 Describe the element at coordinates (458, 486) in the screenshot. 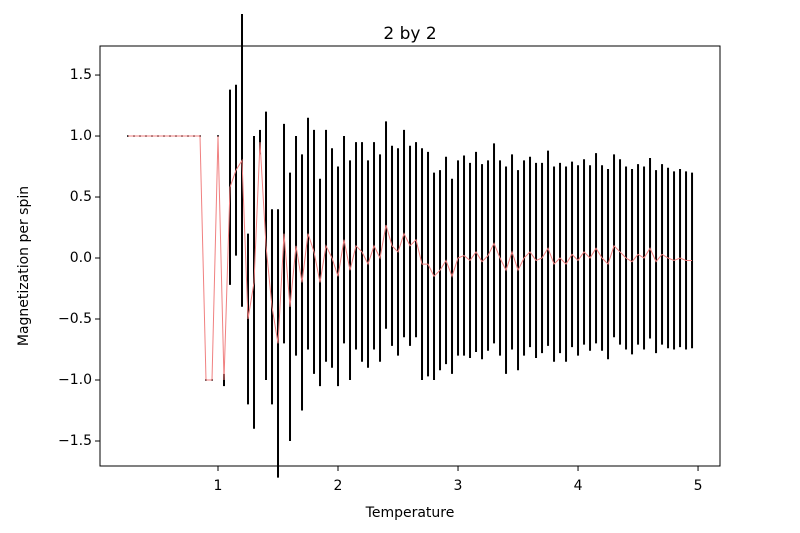

I see `x-tick-label: 3` at that location.